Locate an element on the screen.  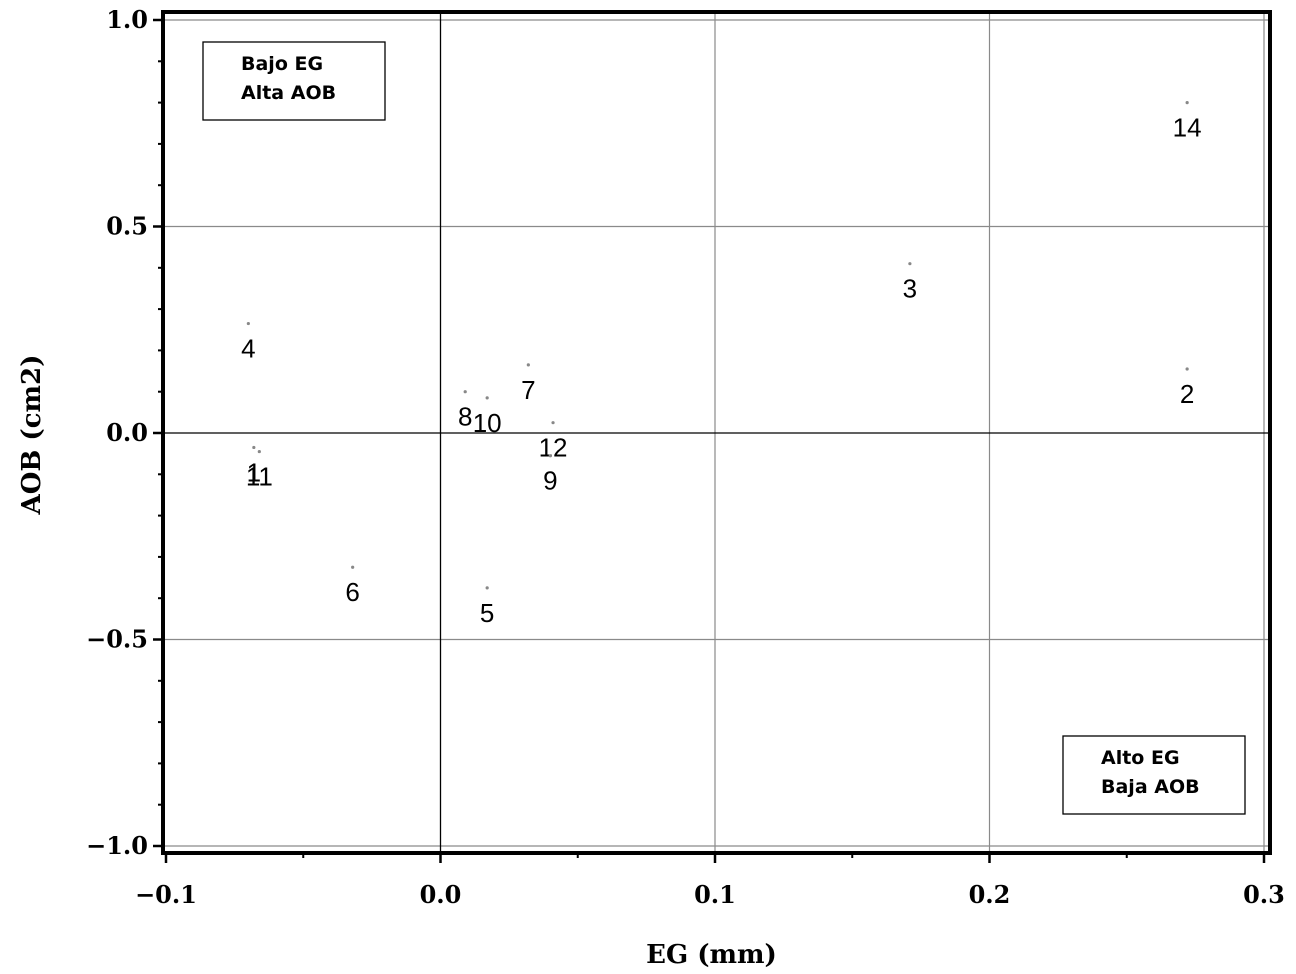
annotation-box-bottom-right is located at coordinates (1154, 775).